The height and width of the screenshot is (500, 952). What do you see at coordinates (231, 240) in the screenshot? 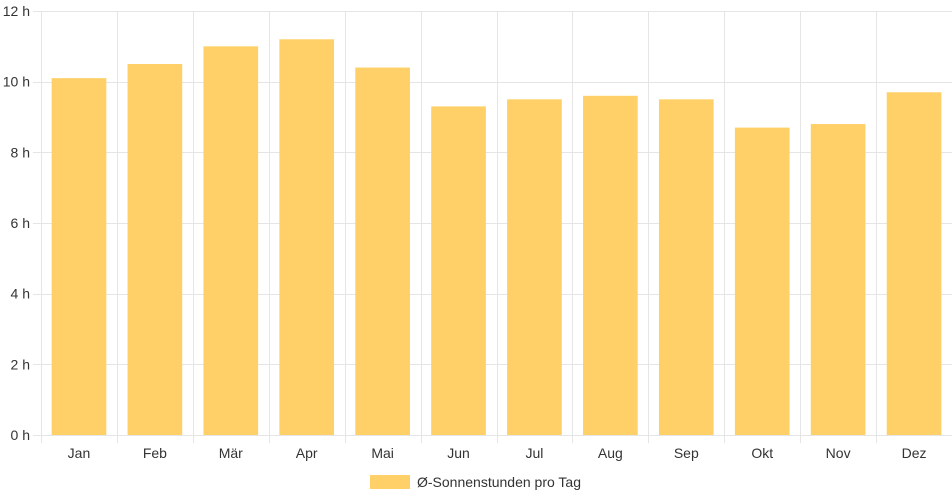
I see `bar-mär` at bounding box center [231, 240].